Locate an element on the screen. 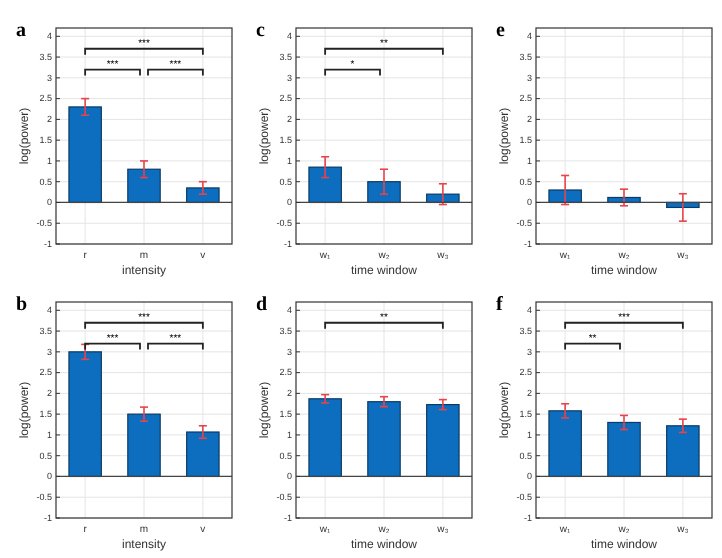 The width and height of the screenshot is (722, 558). chart-title: e is located at coordinates (501, 31).